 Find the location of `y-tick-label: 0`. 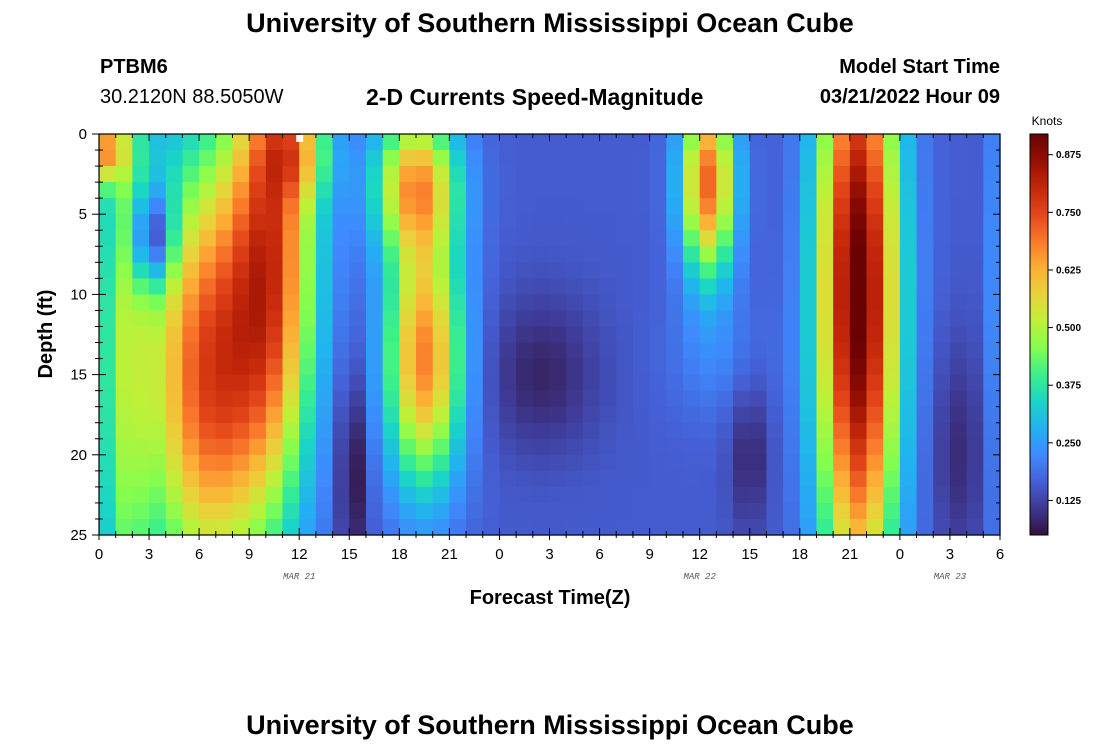

y-tick-label: 0 is located at coordinates (83, 134).